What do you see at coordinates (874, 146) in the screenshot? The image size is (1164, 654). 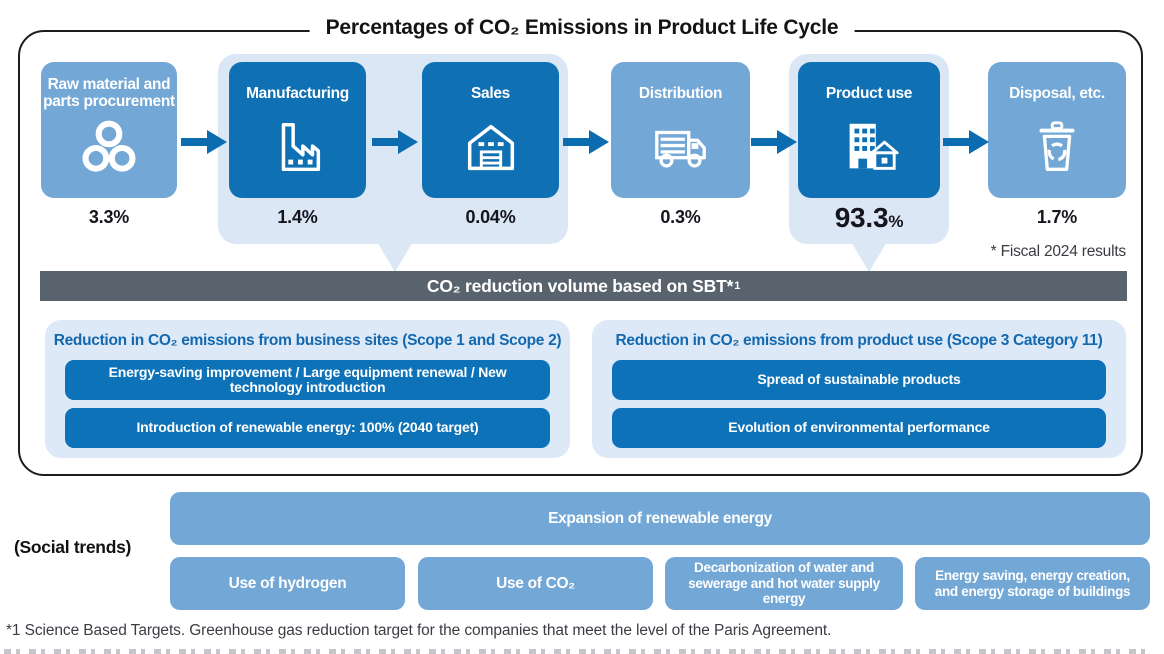 I see `building-house-icon` at bounding box center [874, 146].